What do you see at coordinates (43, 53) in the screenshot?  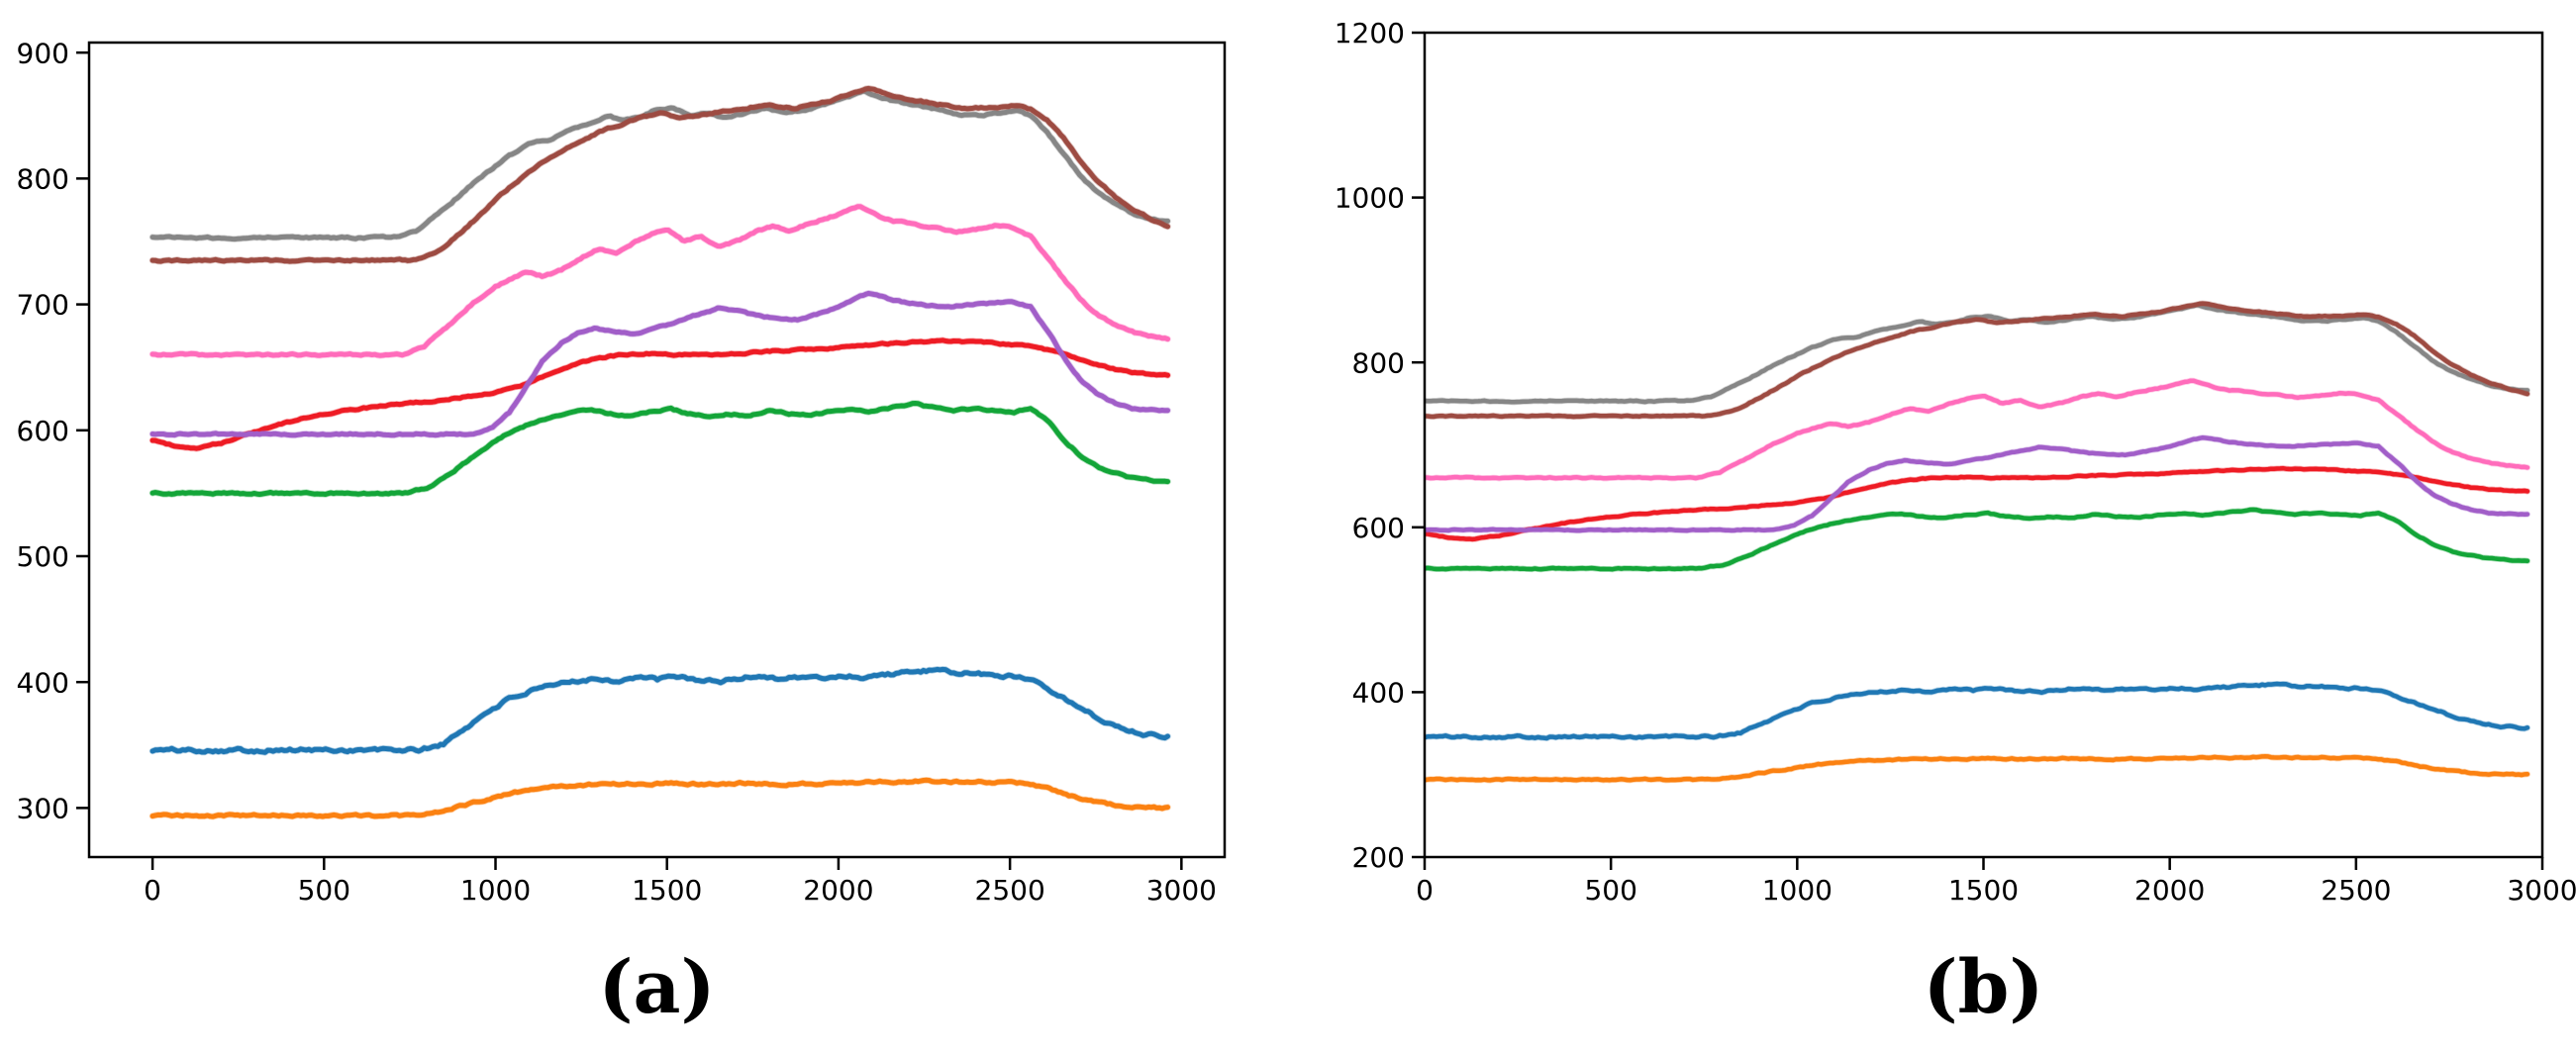 I see `y-tick-label: 900` at bounding box center [43, 53].